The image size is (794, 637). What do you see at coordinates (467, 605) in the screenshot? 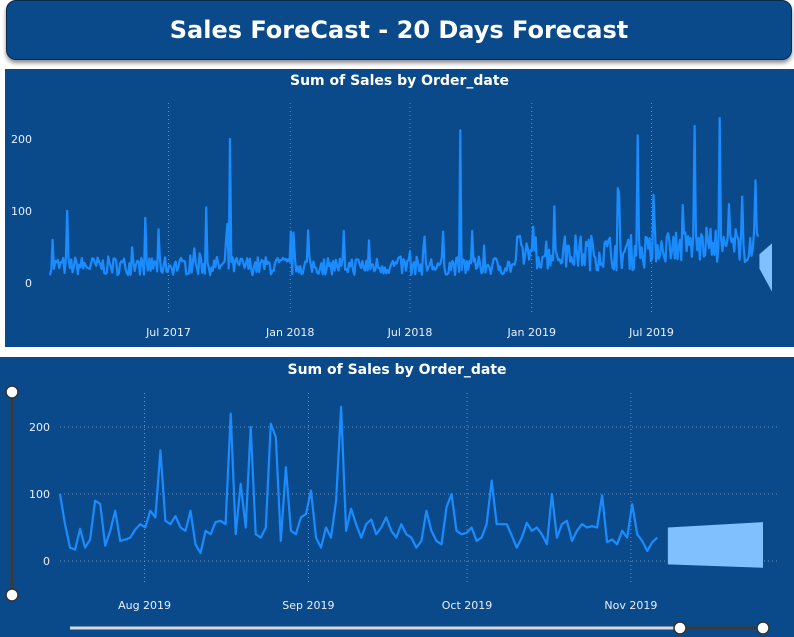
I see `x-tick-label: Oct 2019` at bounding box center [467, 605].